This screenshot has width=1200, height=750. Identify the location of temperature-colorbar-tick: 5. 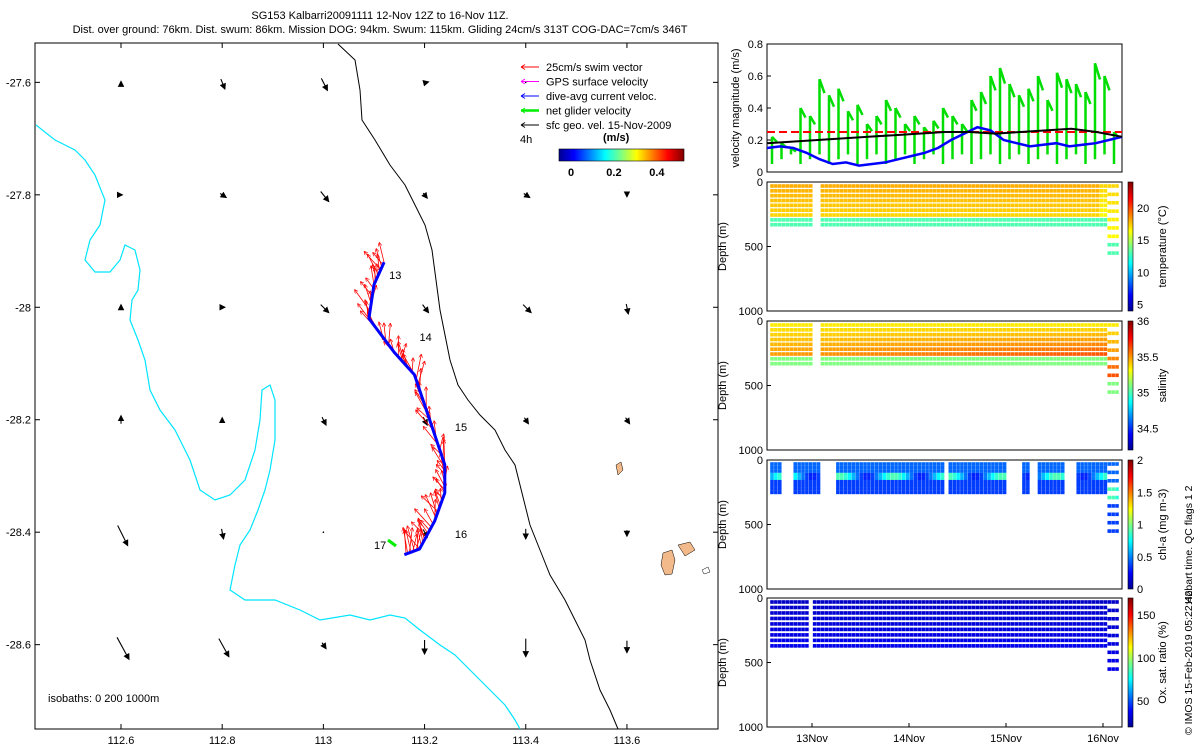
(1140, 306).